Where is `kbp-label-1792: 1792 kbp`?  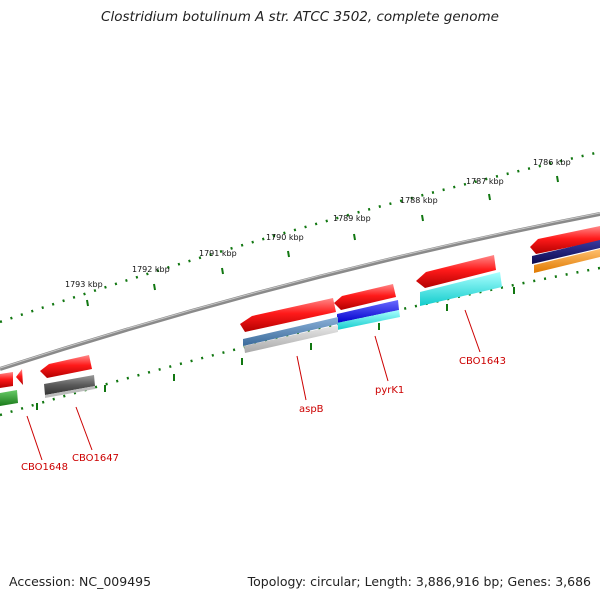 kbp-label-1792: 1792 kbp is located at coordinates (151, 269).